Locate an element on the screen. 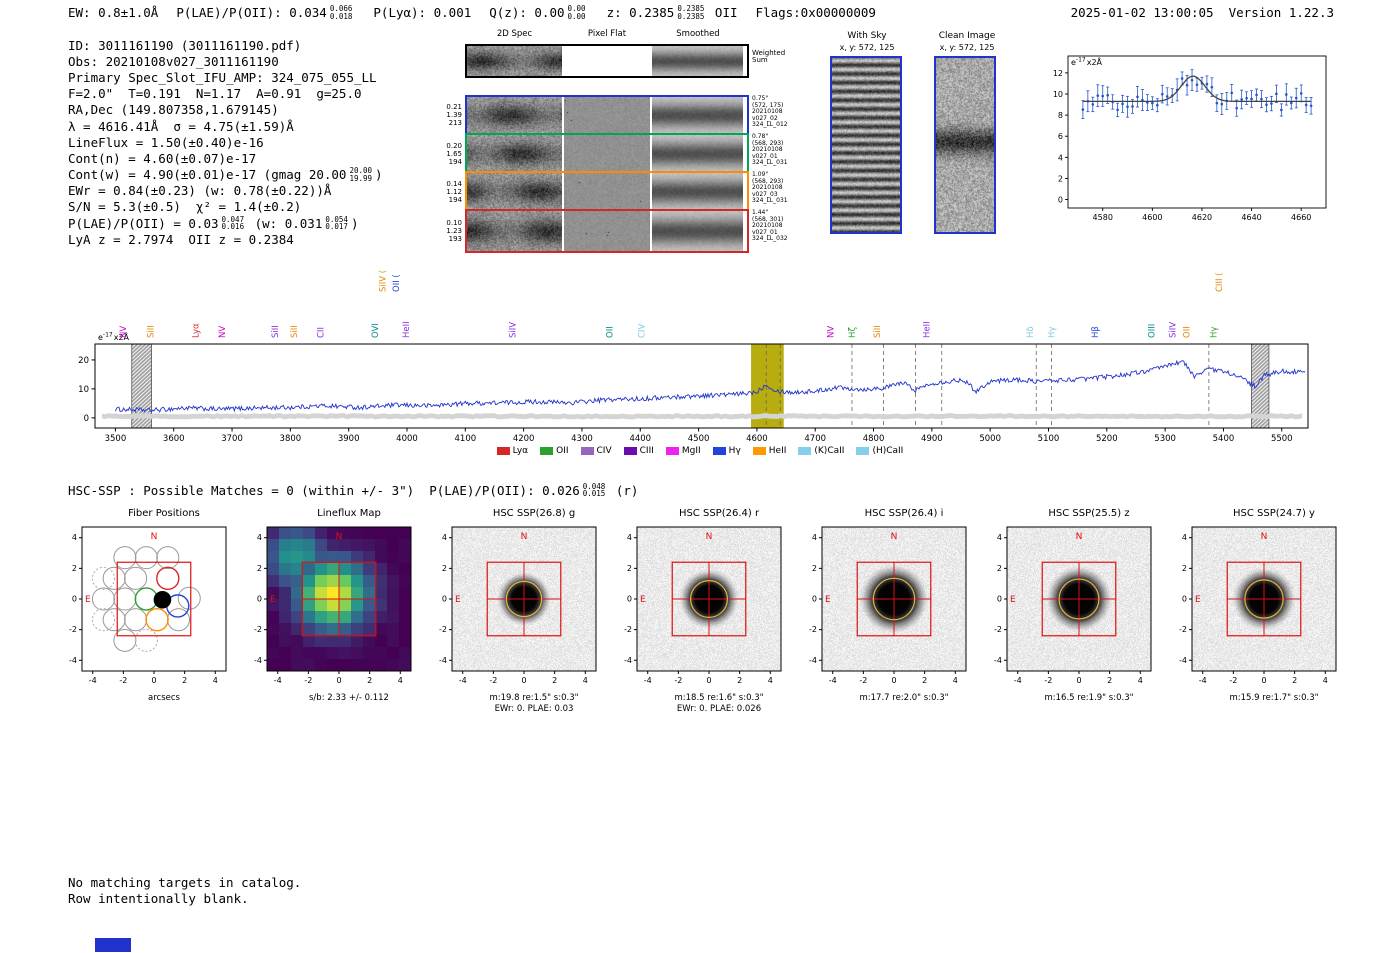 This screenshot has width=1400, height=953. annotation-line: v027_01 is located at coordinates (765, 232).